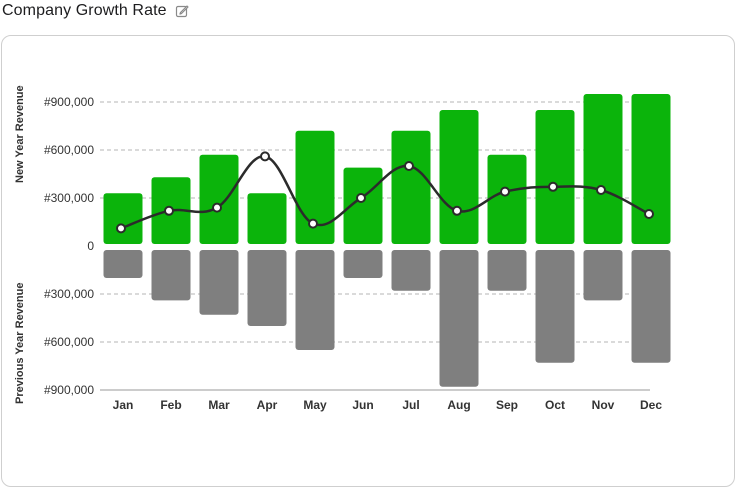  Describe the element at coordinates (123, 405) in the screenshot. I see `x-tick-label: Jan` at that location.